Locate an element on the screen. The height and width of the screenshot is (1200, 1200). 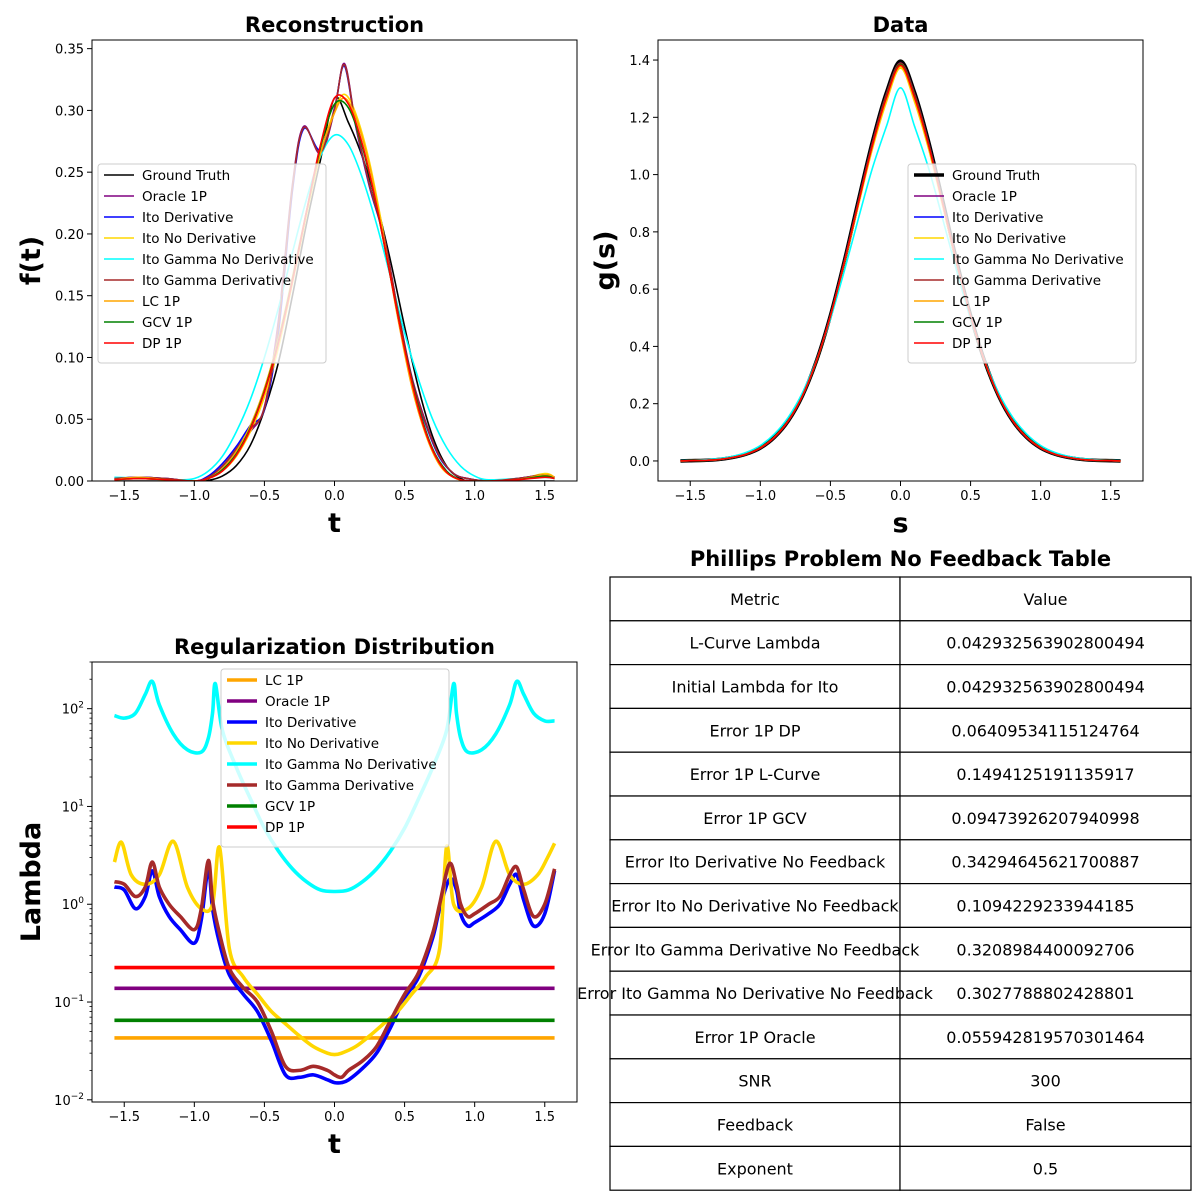
series-line-ito-no-derivative is located at coordinates (334, 948).